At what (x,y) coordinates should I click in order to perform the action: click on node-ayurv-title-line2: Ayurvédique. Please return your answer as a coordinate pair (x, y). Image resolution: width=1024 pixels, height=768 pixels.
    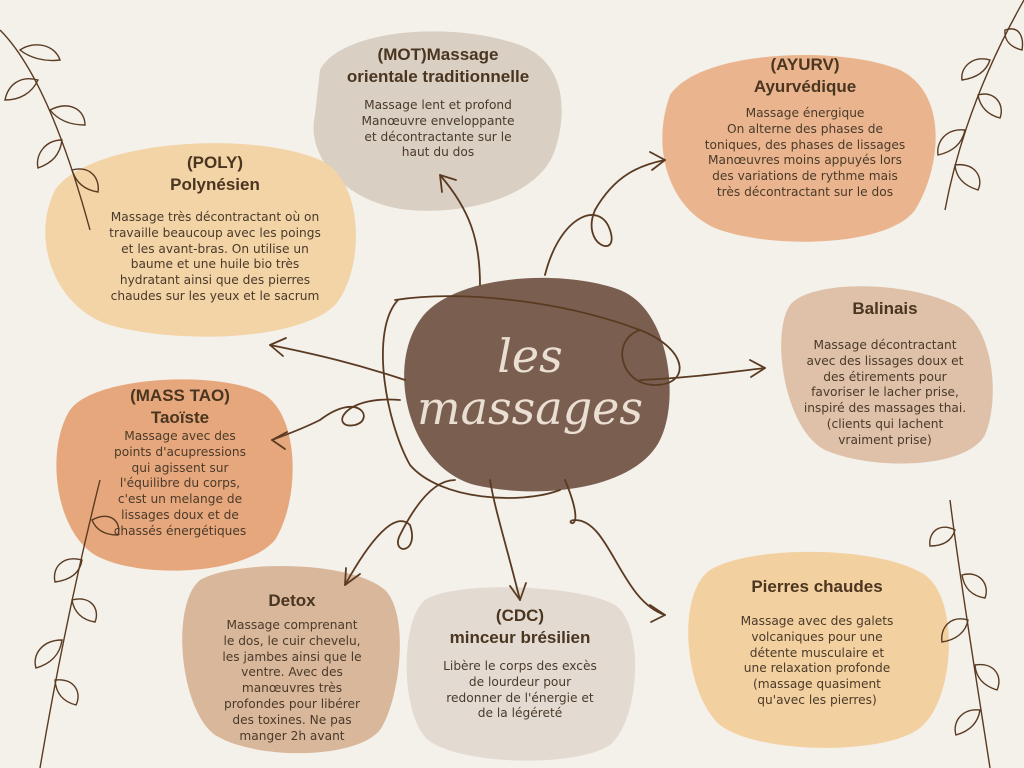
    Looking at the image, I should click on (805, 86).